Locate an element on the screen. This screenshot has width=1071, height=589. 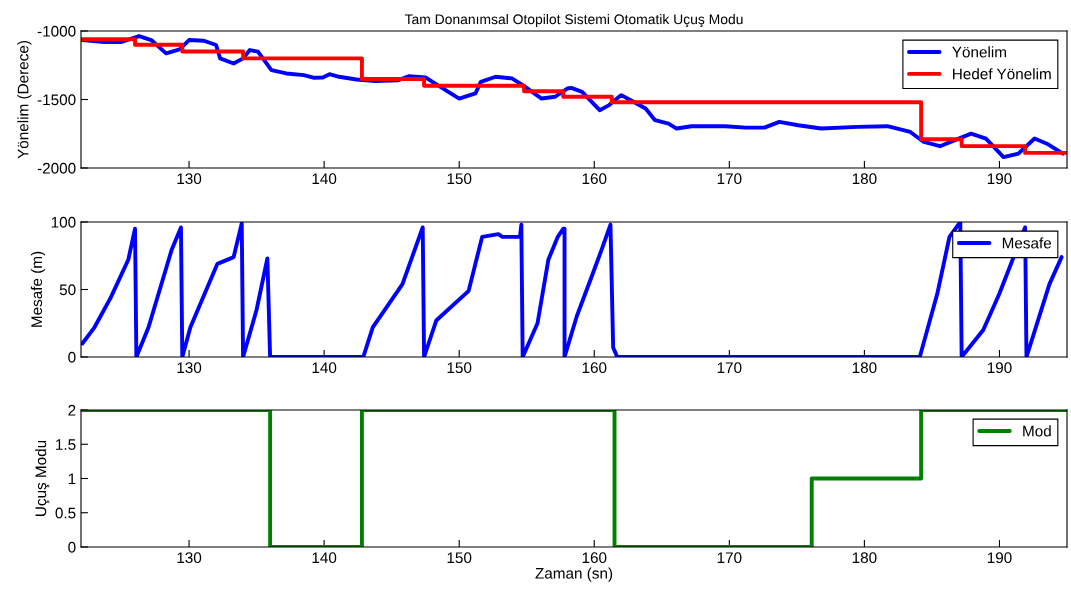
y-tick-label: -2000 is located at coordinates (56, 168).